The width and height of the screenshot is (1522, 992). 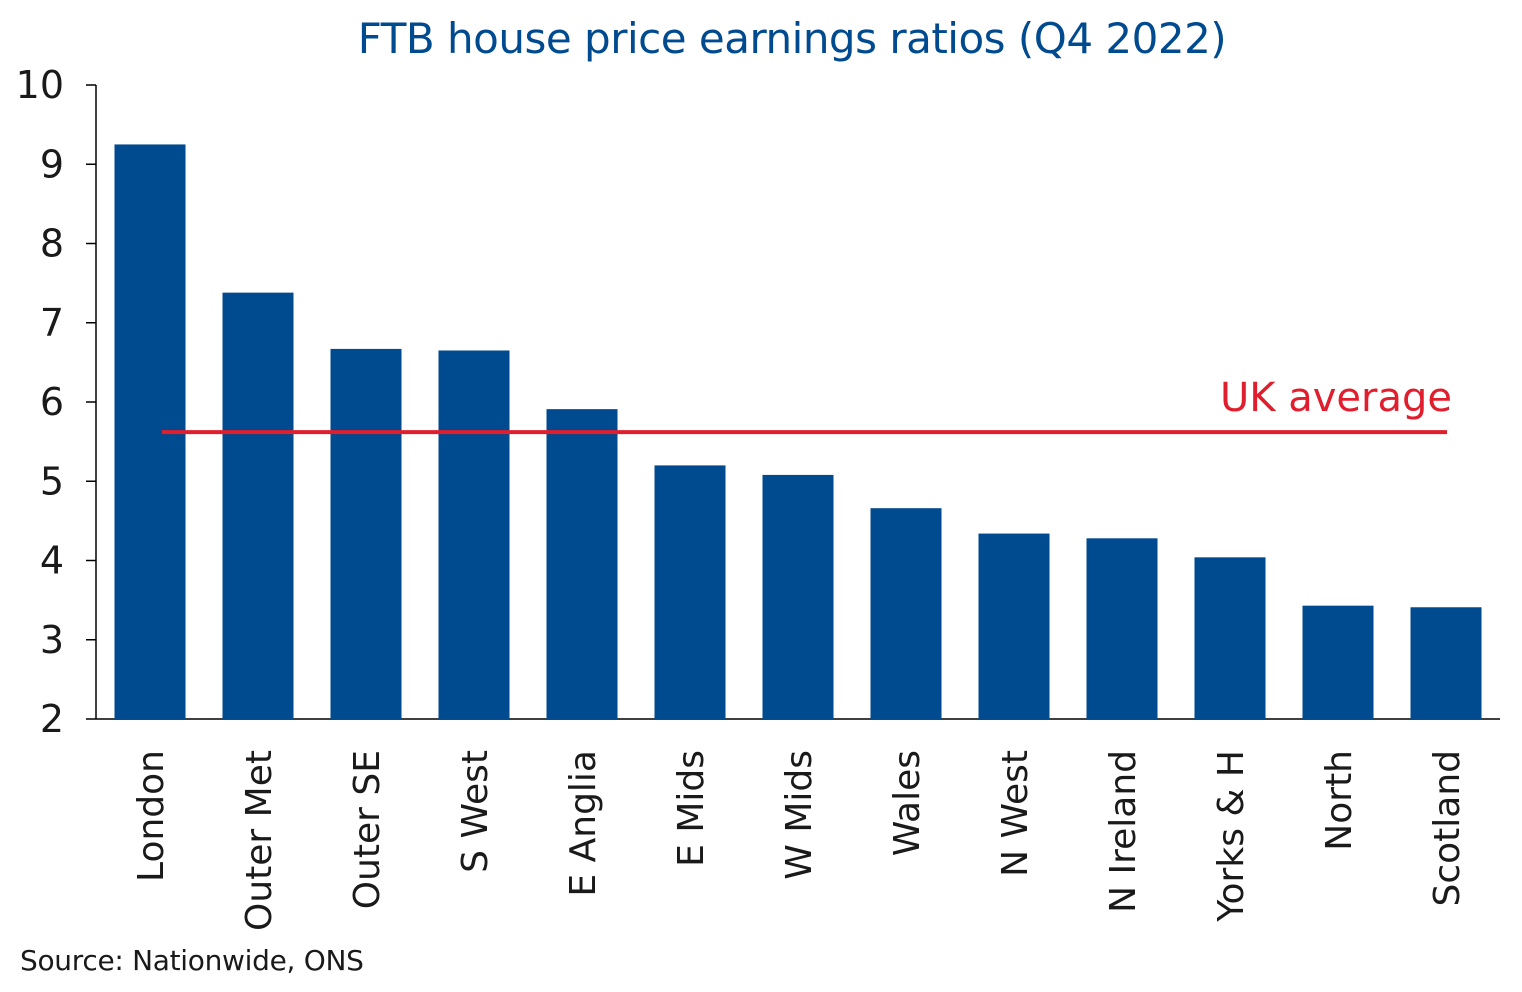 I want to click on category-label: Outer Met, so click(x=259, y=840).